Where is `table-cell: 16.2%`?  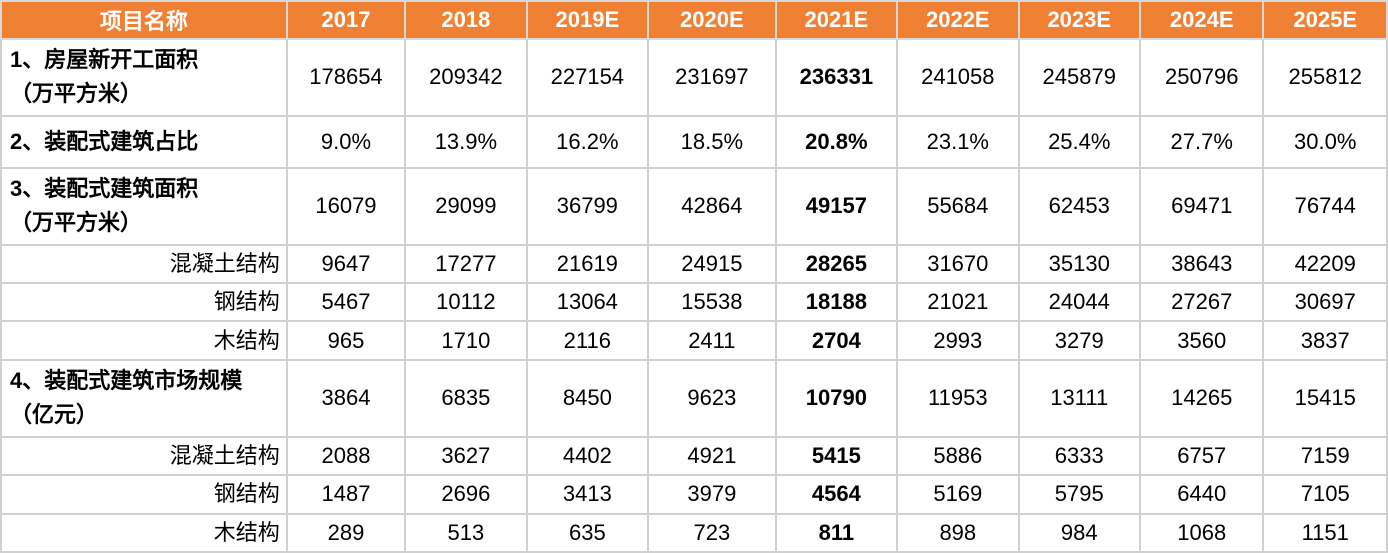 table-cell: 16.2% is located at coordinates (587, 141).